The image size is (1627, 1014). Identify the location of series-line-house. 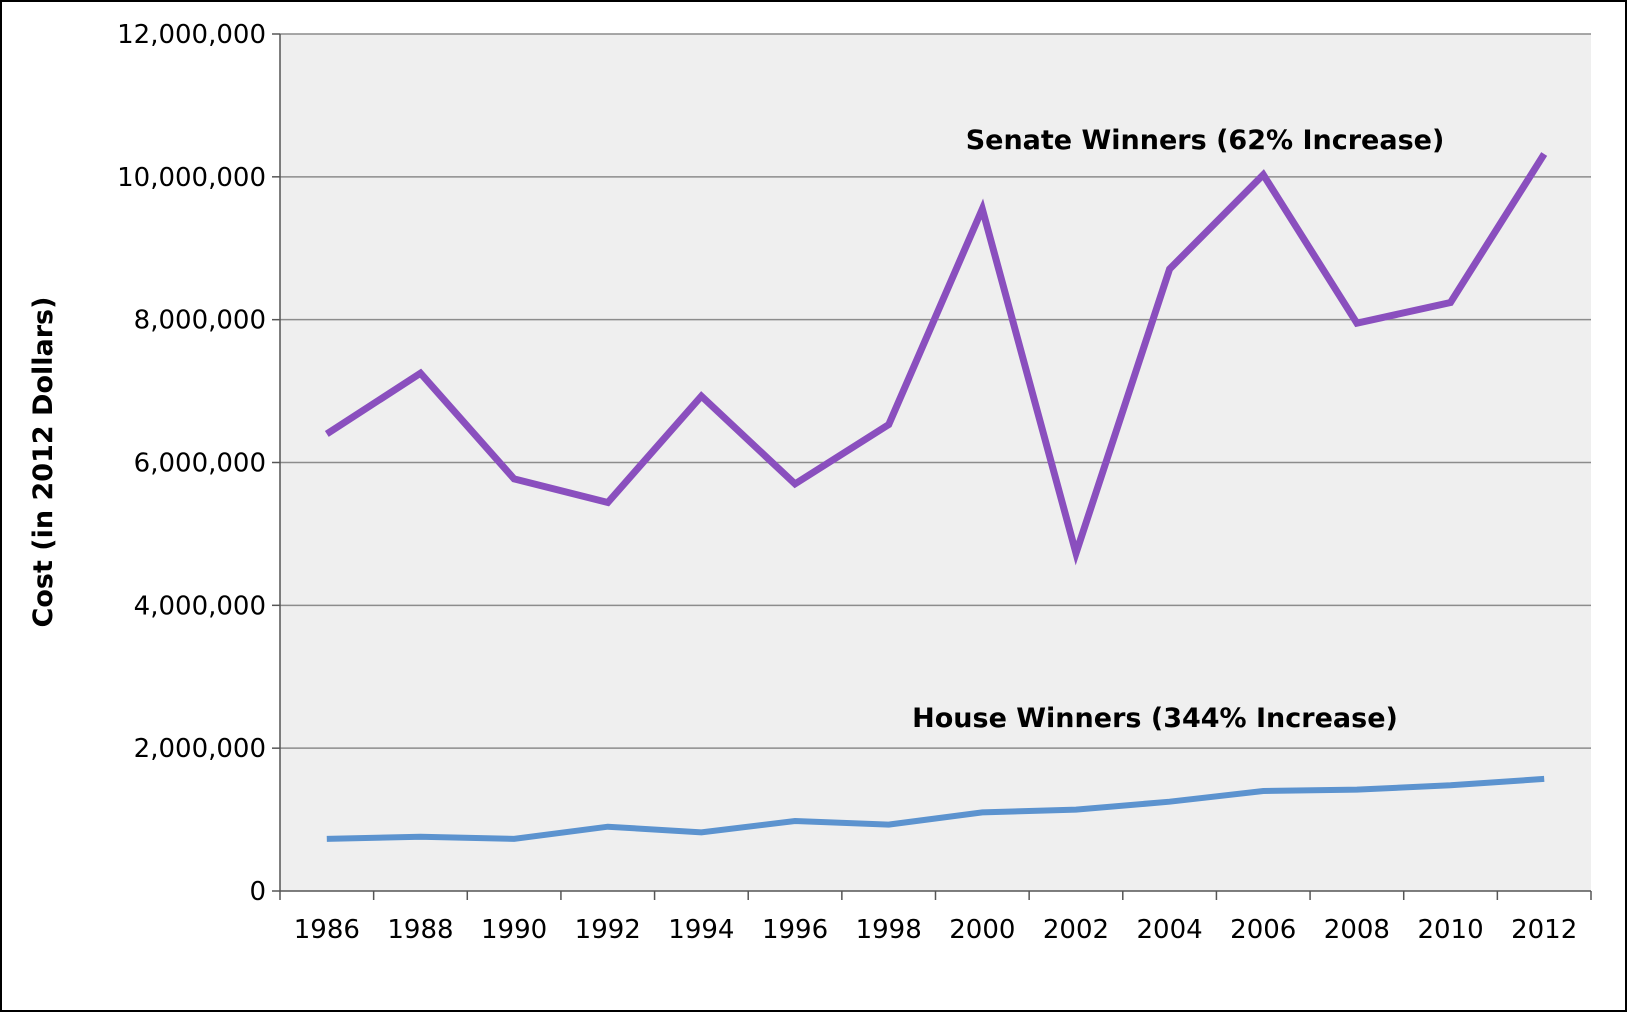
(935, 808).